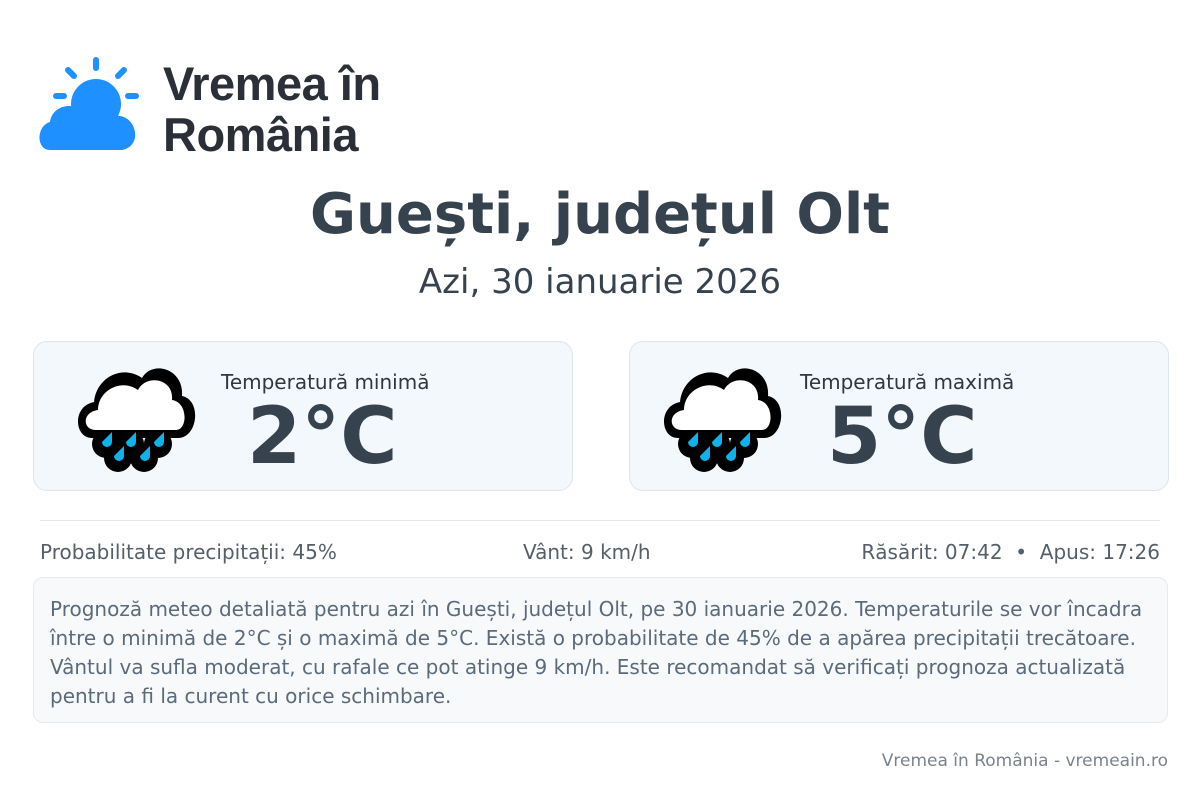 The width and height of the screenshot is (1200, 800). Describe the element at coordinates (587, 552) in the screenshot. I see `wind-stat: Vânt: 9 km/h` at that location.